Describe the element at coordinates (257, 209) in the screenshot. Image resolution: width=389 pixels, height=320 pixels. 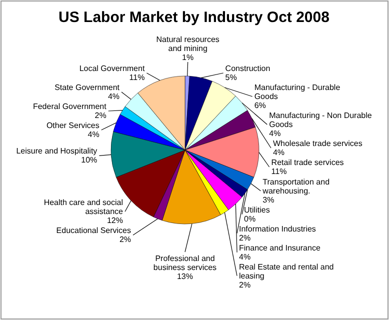
I see `category-label: Utilities` at that location.